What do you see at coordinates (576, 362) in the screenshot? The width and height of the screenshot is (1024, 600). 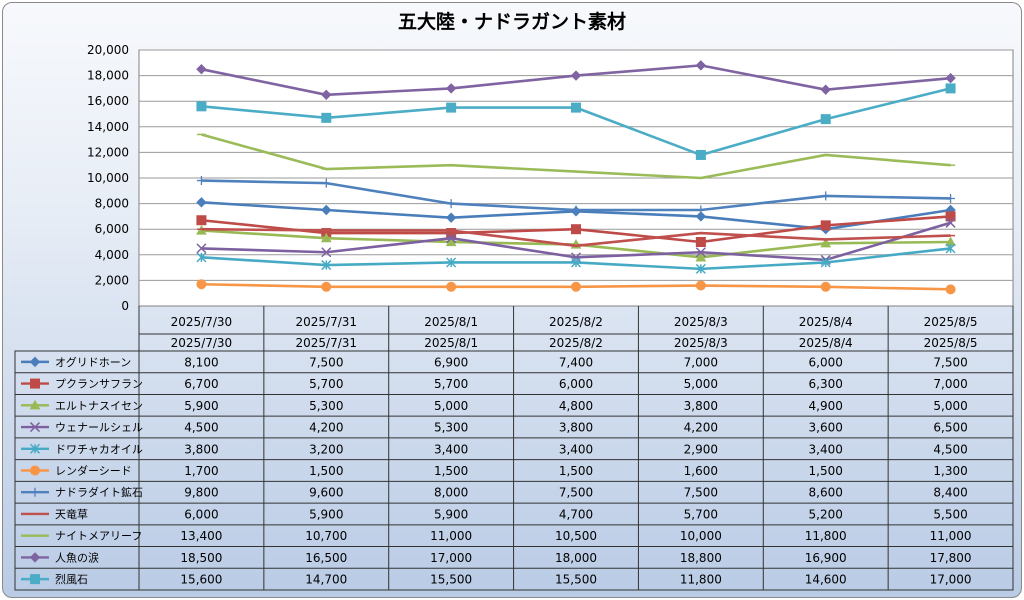 I see `table-cell: 7,400` at bounding box center [576, 362].